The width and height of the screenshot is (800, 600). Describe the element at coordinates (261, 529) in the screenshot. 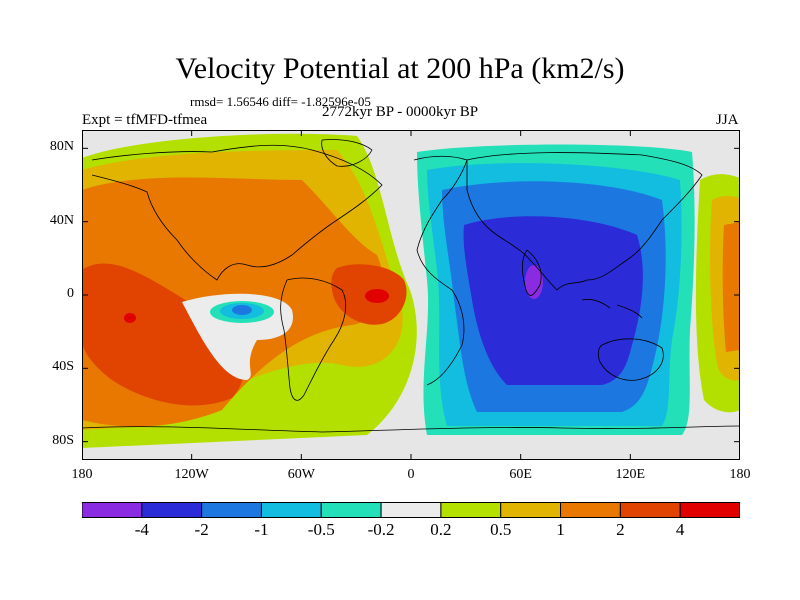

I see `colorbar-level-label: -1` at that location.